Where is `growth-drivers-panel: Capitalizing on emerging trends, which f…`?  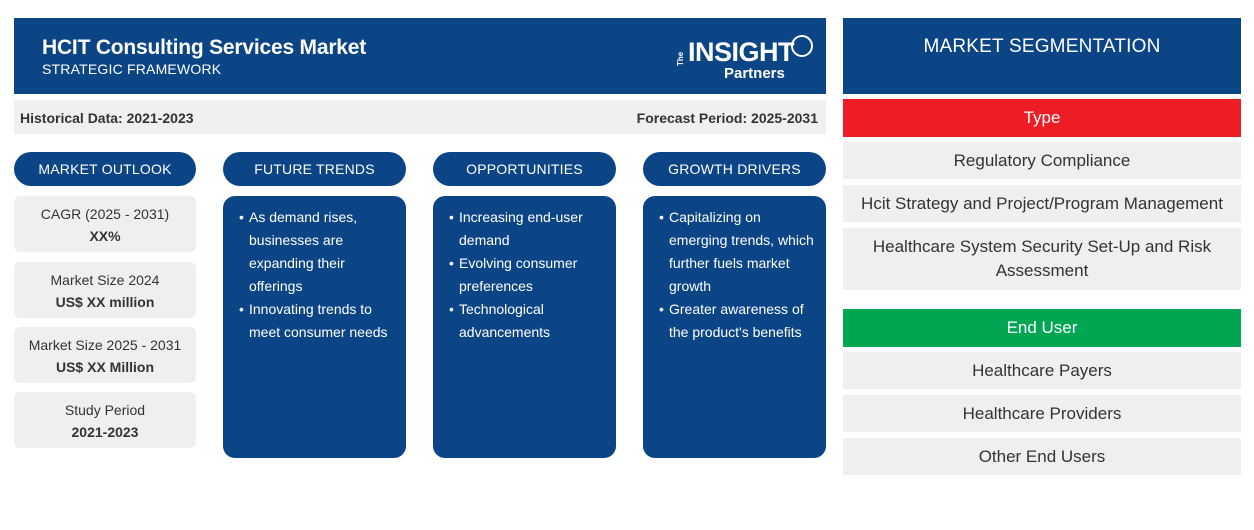
growth-drivers-panel: Capitalizing on emerging trends, which f… is located at coordinates (734, 327).